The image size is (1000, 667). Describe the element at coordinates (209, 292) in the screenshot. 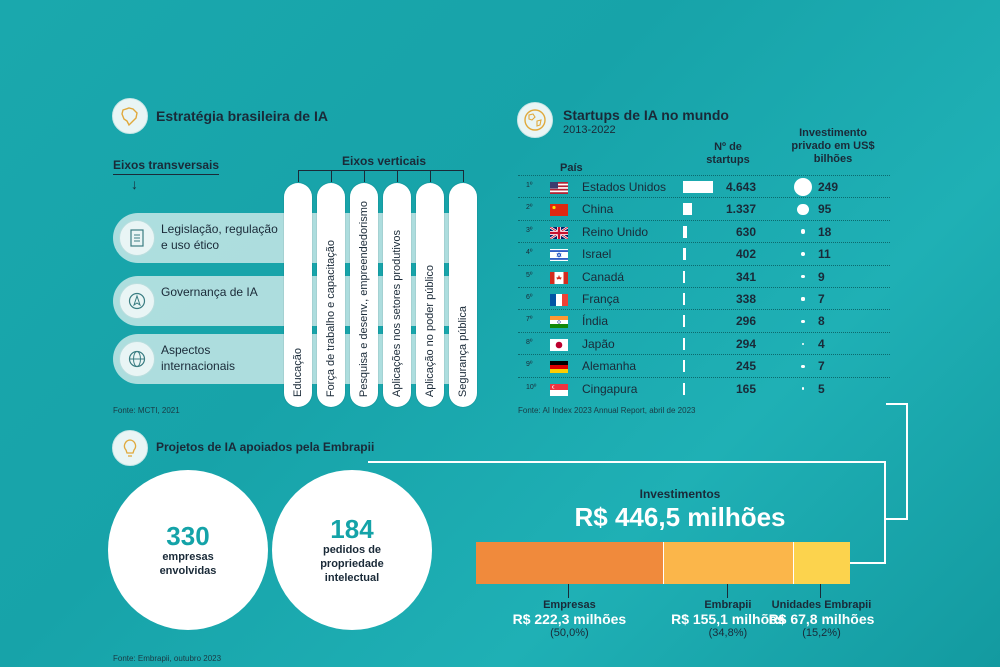

I see `transversal-axis-label: Governança de IA` at that location.